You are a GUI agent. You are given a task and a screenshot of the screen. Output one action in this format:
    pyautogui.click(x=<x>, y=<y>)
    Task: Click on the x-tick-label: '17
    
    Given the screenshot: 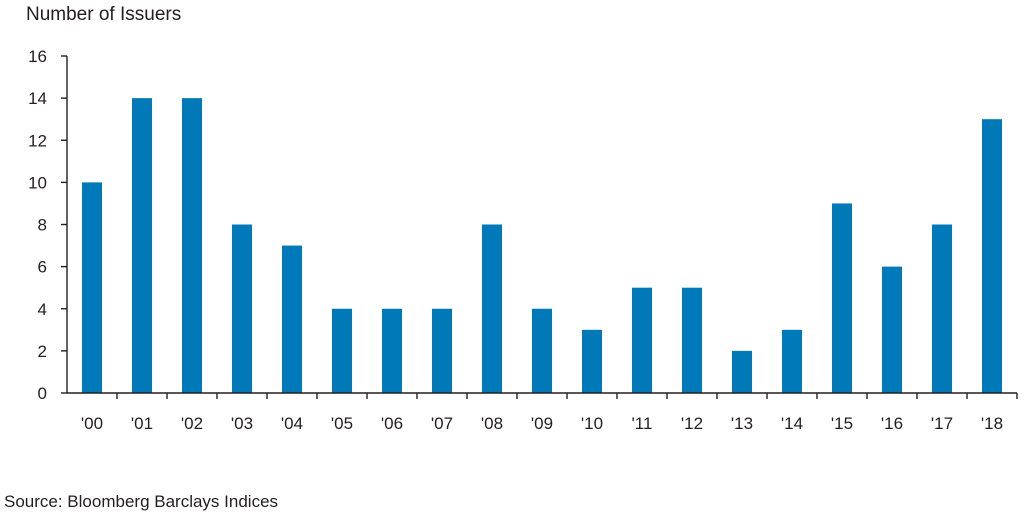 What is the action you would take?
    pyautogui.click(x=942, y=423)
    